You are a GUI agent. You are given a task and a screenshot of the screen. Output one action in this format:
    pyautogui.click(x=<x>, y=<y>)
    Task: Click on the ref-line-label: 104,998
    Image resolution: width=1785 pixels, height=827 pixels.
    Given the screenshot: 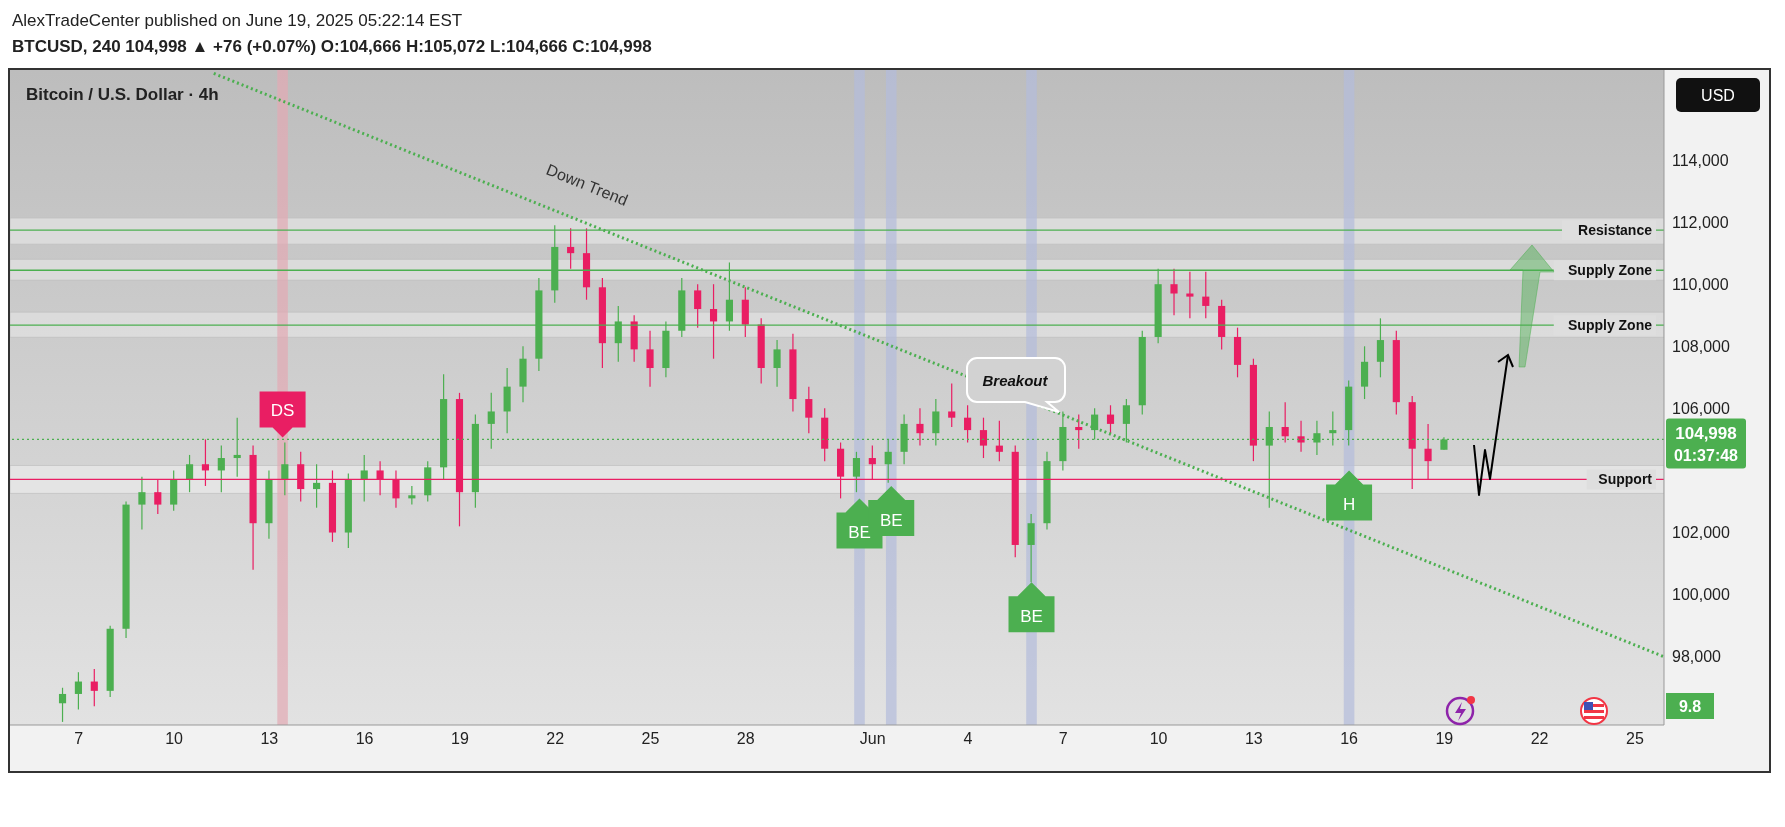 What is the action you would take?
    pyautogui.click(x=1706, y=434)
    